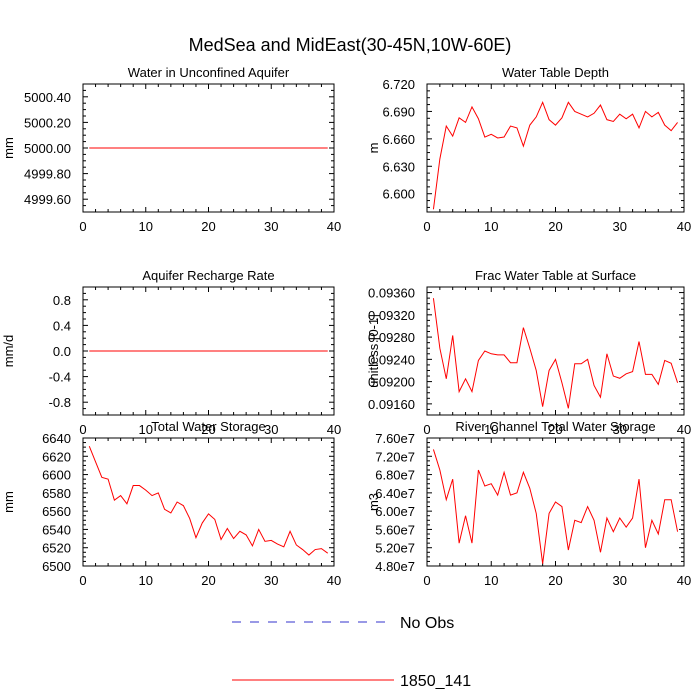 The image size is (700, 700). Describe the element at coordinates (56, 493) in the screenshot. I see `y-tick-label: 6580` at that location.